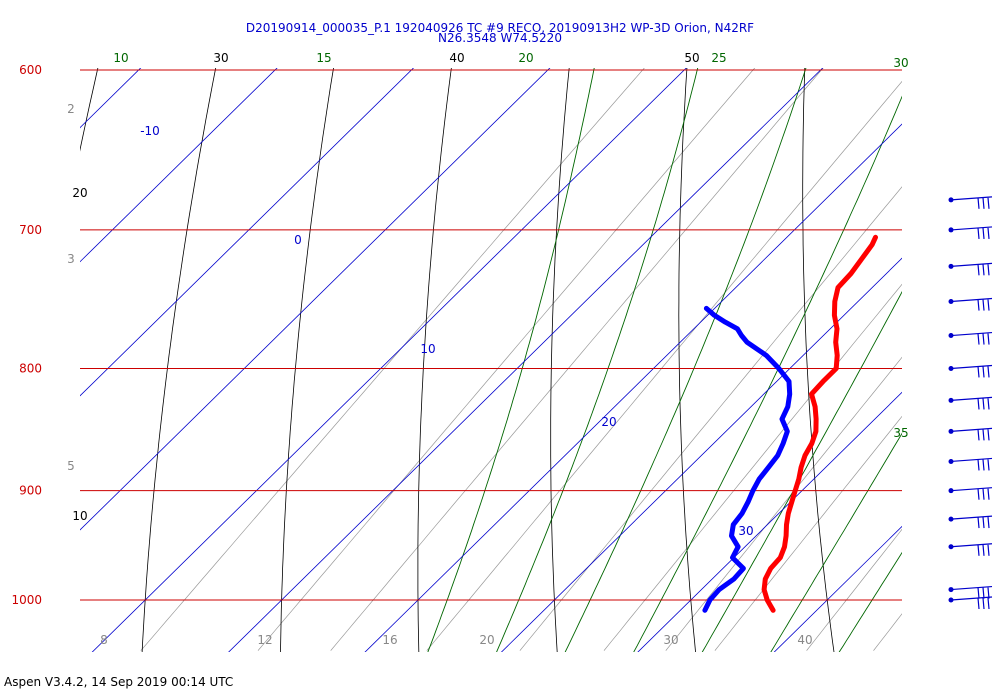 The image size is (1000, 700). Describe the element at coordinates (264, 640) in the screenshot. I see `mixing-ratio-label: 12` at that location.